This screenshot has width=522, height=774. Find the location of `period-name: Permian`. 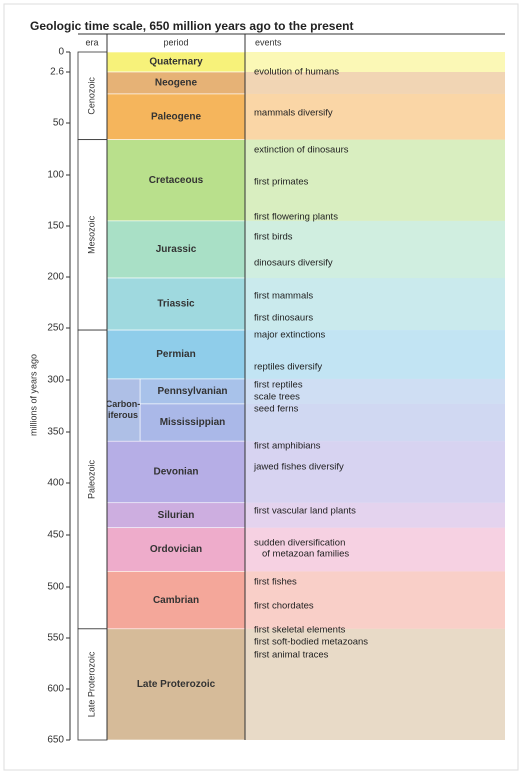

period-name: Permian is located at coordinates (175, 354).